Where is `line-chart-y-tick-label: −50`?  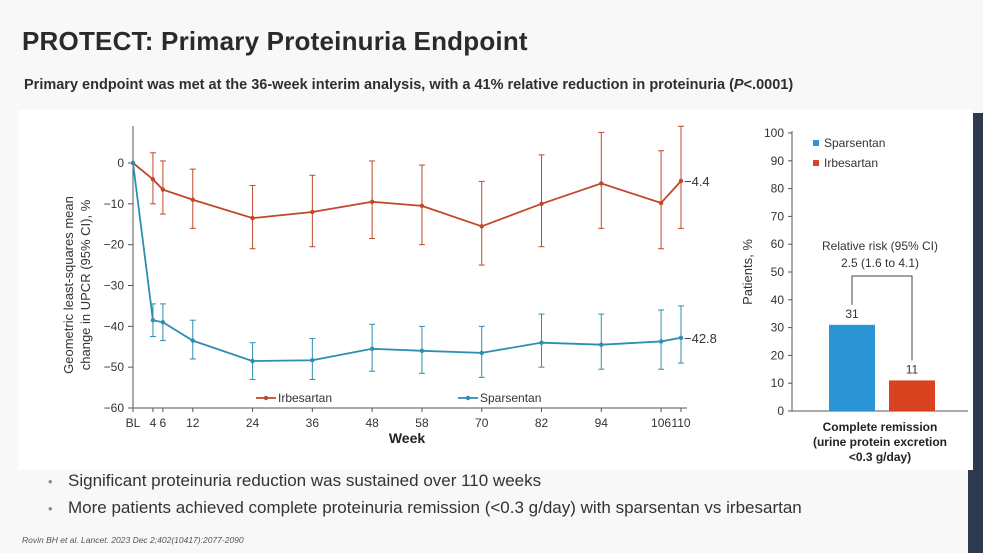
line-chart-y-tick-label: −50 is located at coordinates (114, 367).